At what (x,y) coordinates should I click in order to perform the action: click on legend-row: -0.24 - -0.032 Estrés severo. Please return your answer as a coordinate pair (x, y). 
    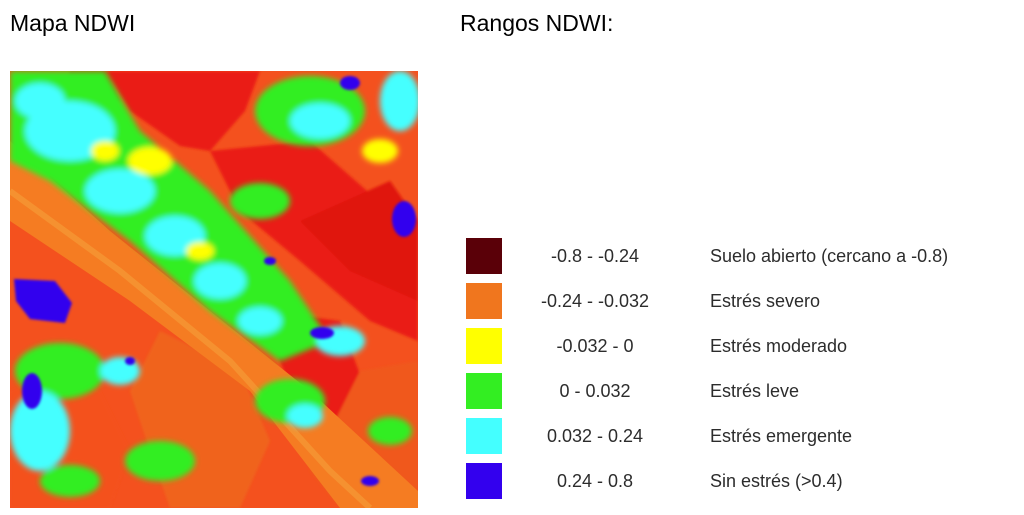
    Looking at the image, I should click on (744, 305).